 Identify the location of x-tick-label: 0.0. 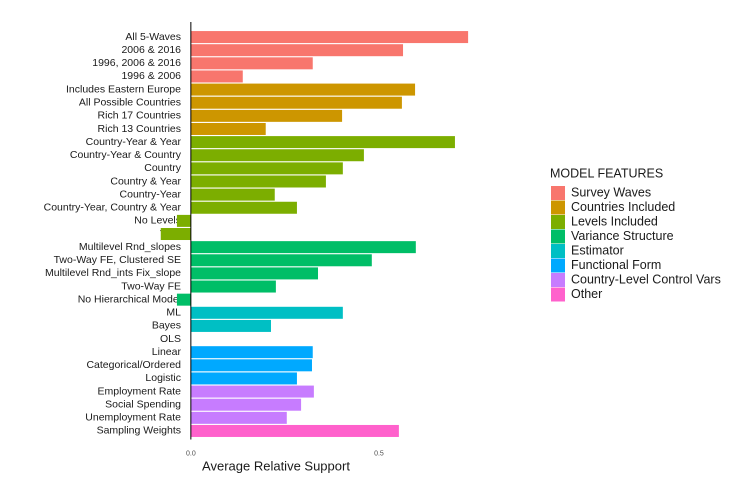
(191, 453).